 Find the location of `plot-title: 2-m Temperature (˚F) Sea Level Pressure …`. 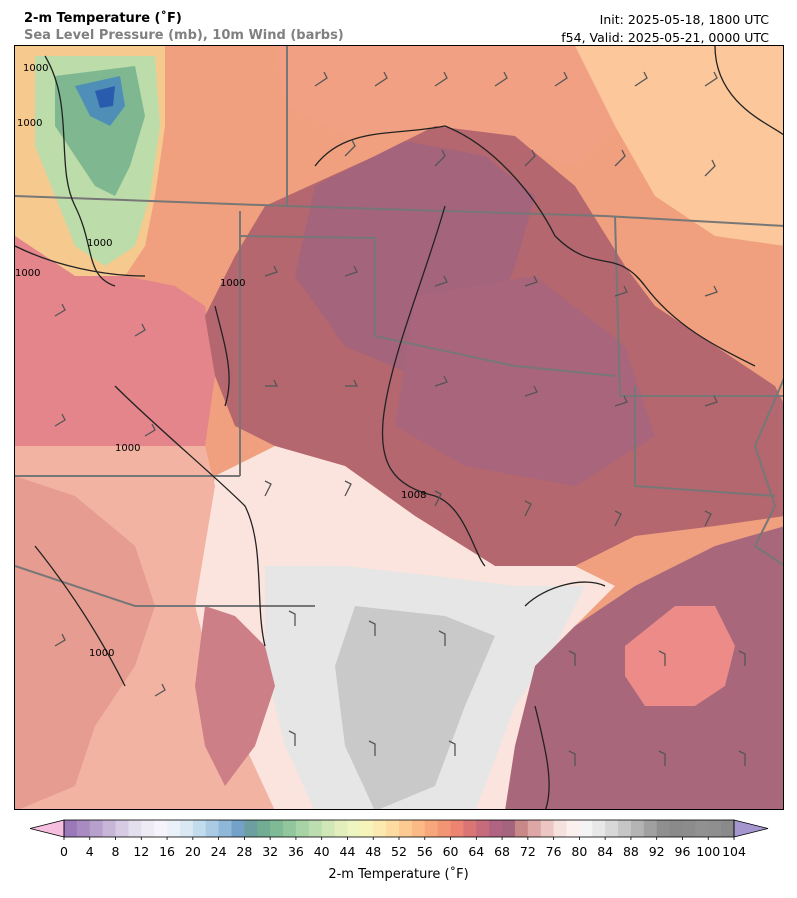

plot-title: 2-m Temperature (˚F) Sea Level Pressure … is located at coordinates (184, 27).